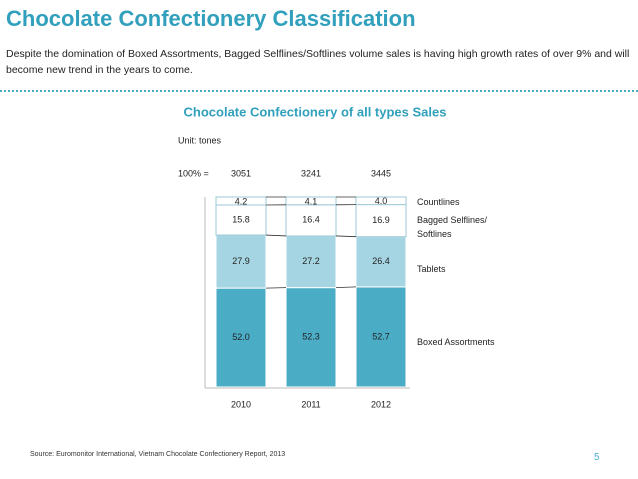 The width and height of the screenshot is (638, 479). I want to click on data-label: 16.9, so click(381, 220).